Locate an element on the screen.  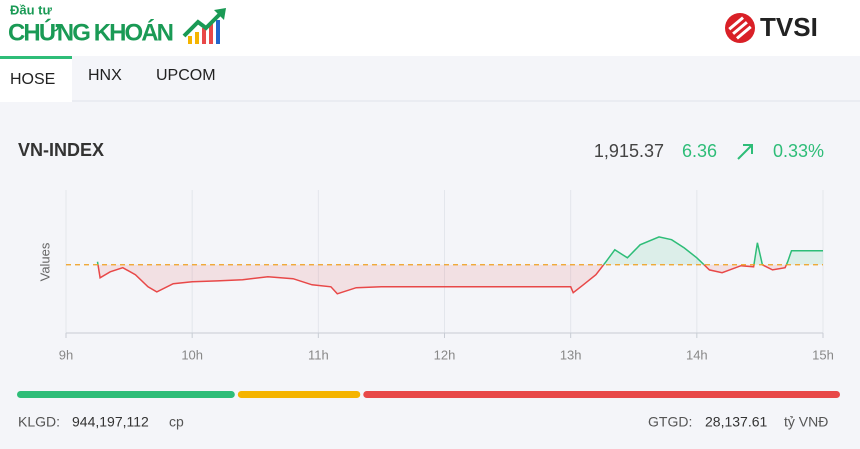
index-value: 1,915.37 is located at coordinates (629, 151).